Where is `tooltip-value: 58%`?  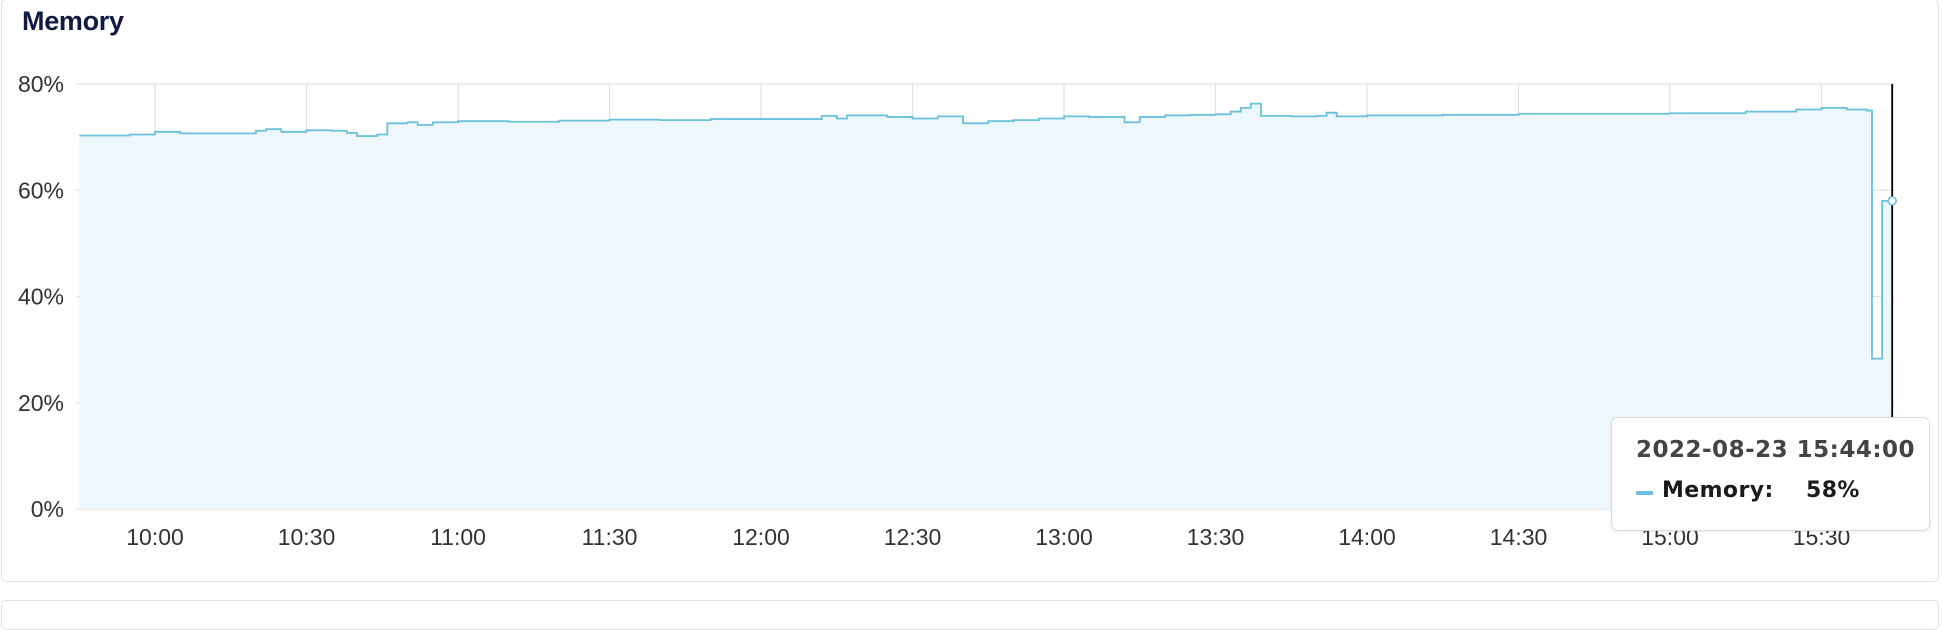 tooltip-value: 58% is located at coordinates (1833, 490).